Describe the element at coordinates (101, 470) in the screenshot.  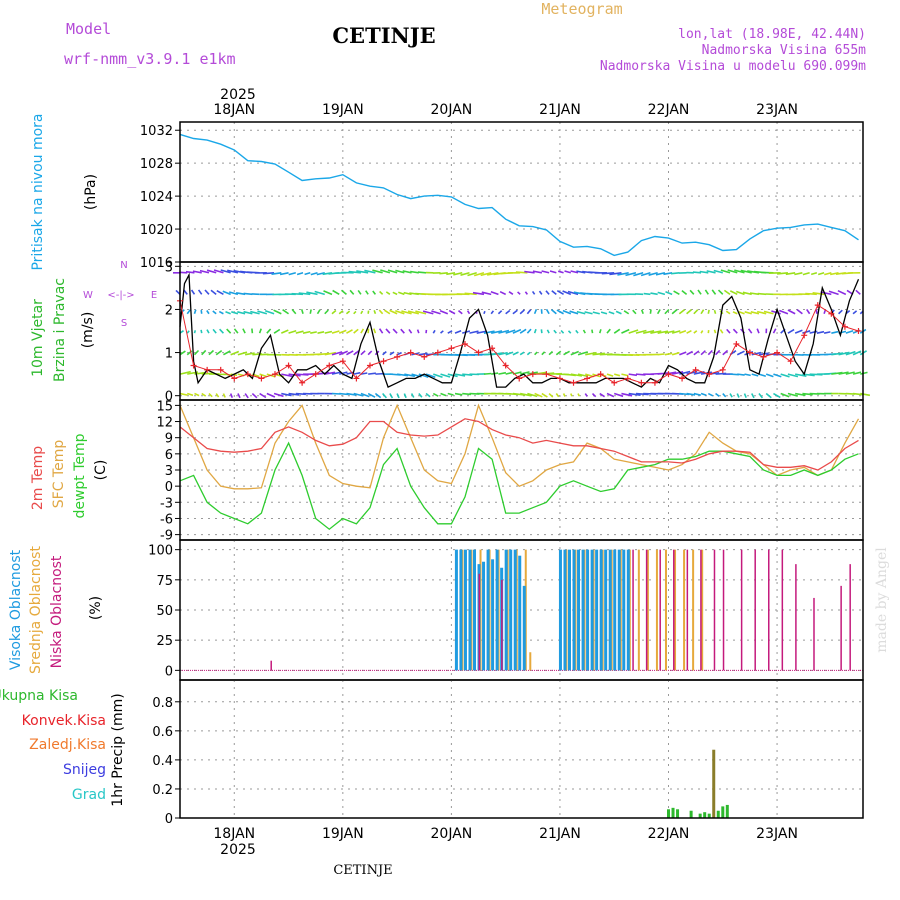
I see `temp-unit: (C)` at that location.